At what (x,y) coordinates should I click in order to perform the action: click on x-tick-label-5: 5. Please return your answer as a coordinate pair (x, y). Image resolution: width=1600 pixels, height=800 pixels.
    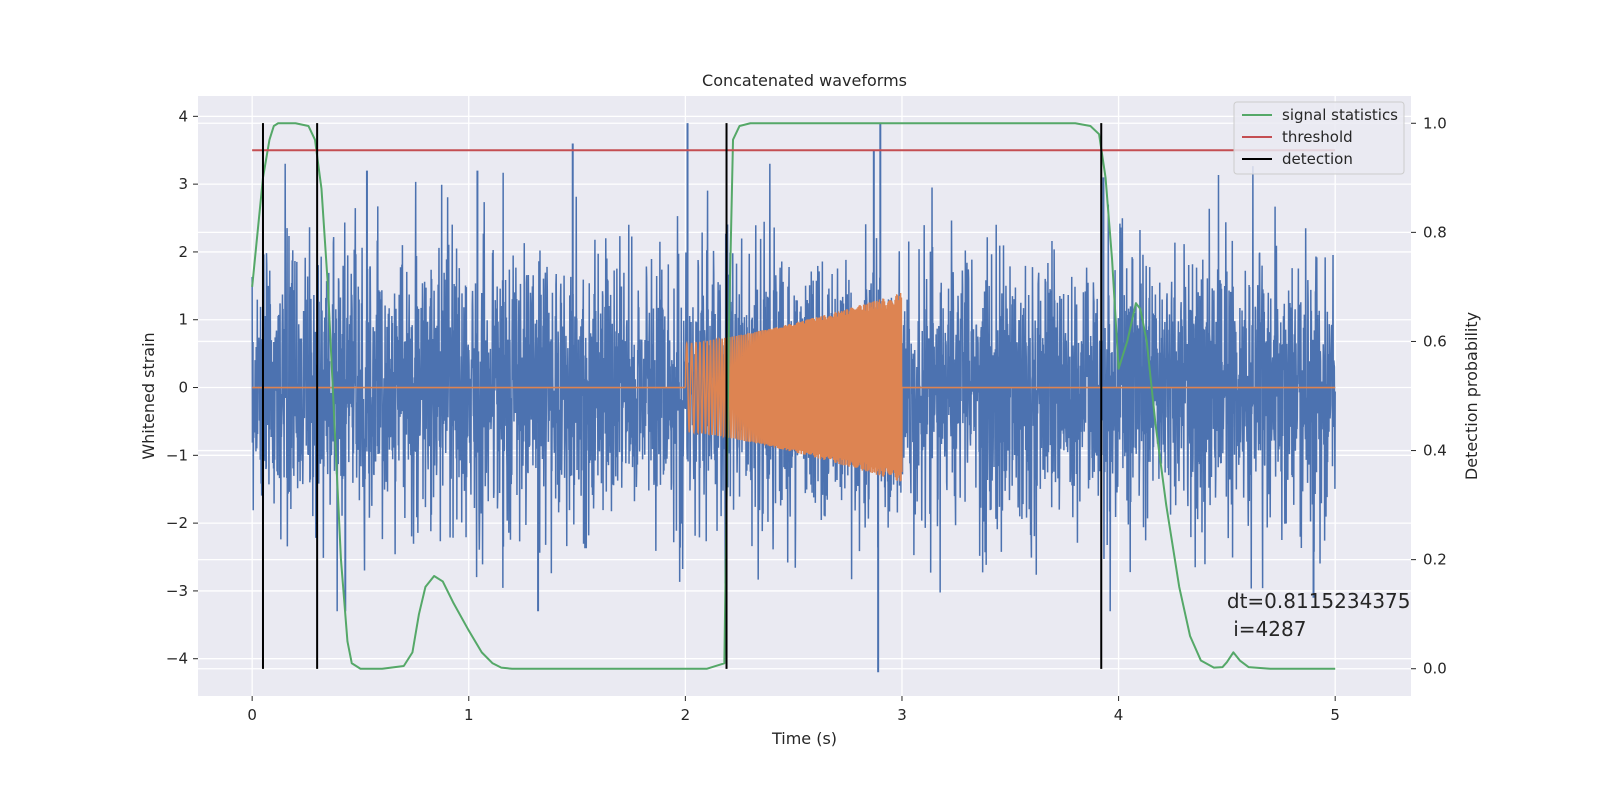
    Looking at the image, I should click on (1335, 715).